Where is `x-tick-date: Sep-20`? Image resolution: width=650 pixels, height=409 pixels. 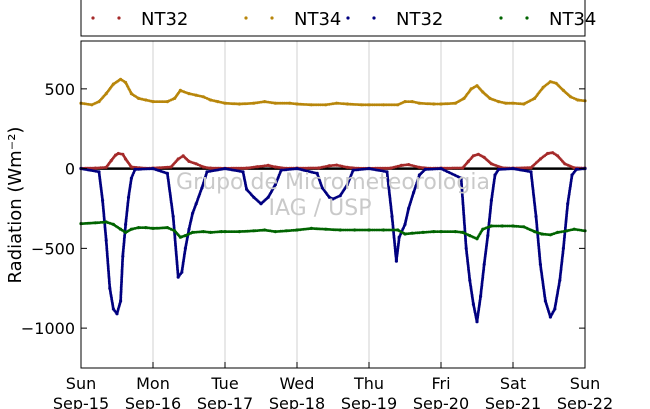 x-tick-date: Sep-20 is located at coordinates (441, 401).